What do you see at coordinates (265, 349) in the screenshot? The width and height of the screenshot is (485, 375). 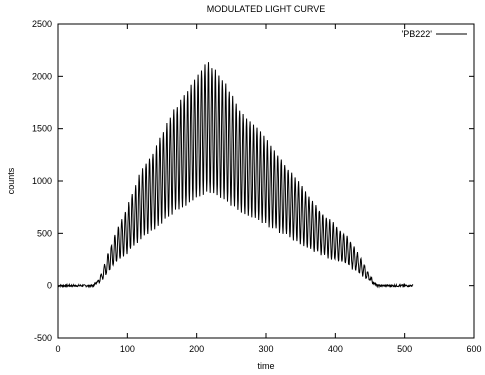 I see `x-tick-label: 300` at bounding box center [265, 349].